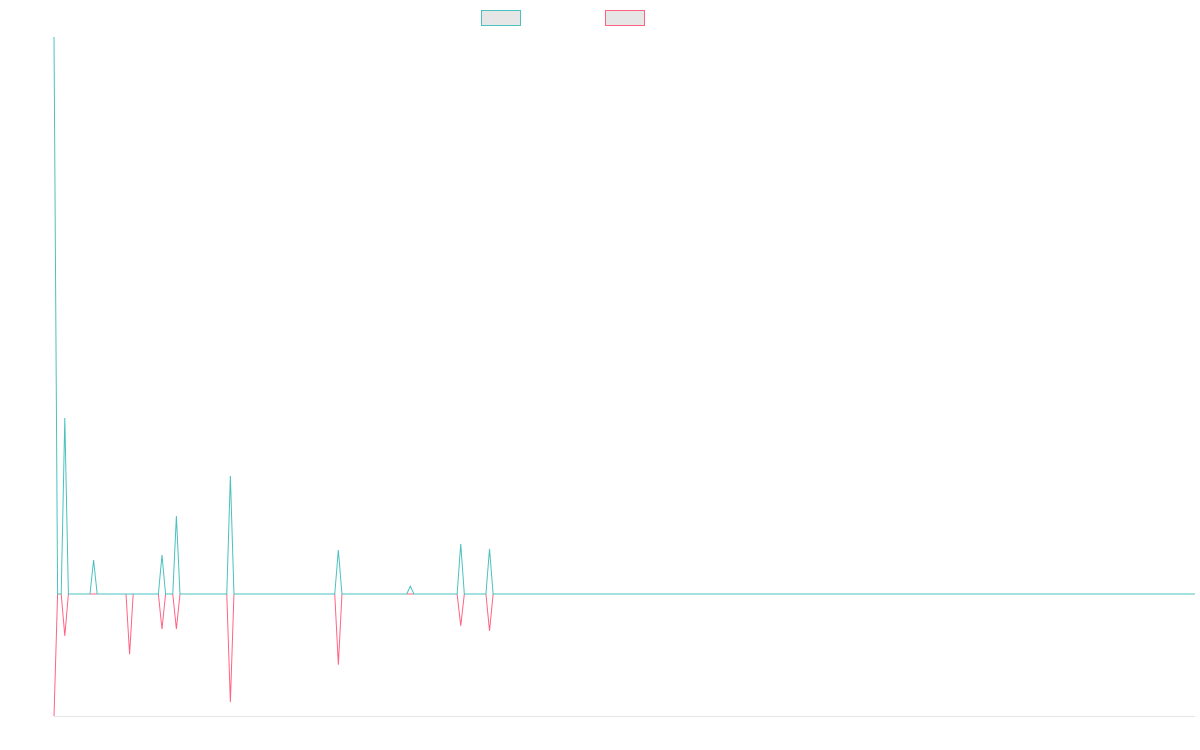 This screenshot has width=1200, height=750. Describe the element at coordinates (563, 18) in the screenshot. I see `legend` at that location.